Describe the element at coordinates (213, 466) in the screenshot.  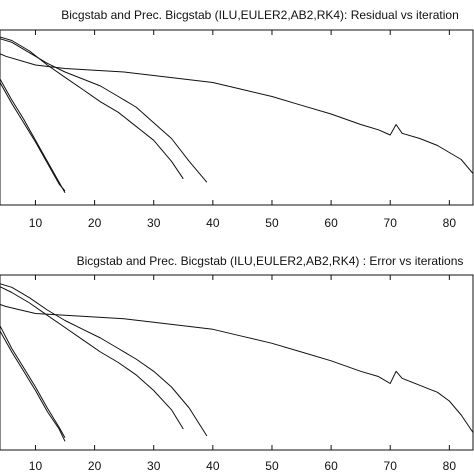
I see `error-x-tick-label: 40` at that location.